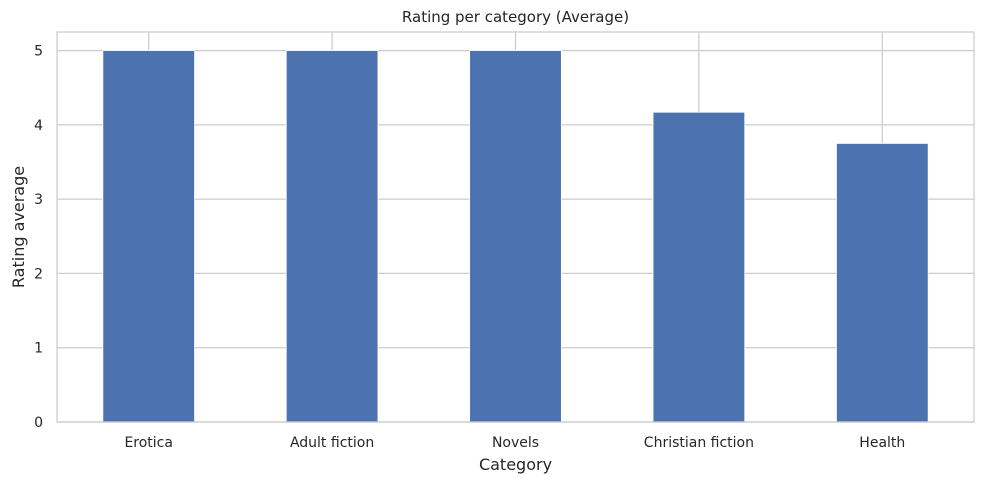 The width and height of the screenshot is (984, 484). I want to click on x-tick-label: Erotica, so click(148, 443).